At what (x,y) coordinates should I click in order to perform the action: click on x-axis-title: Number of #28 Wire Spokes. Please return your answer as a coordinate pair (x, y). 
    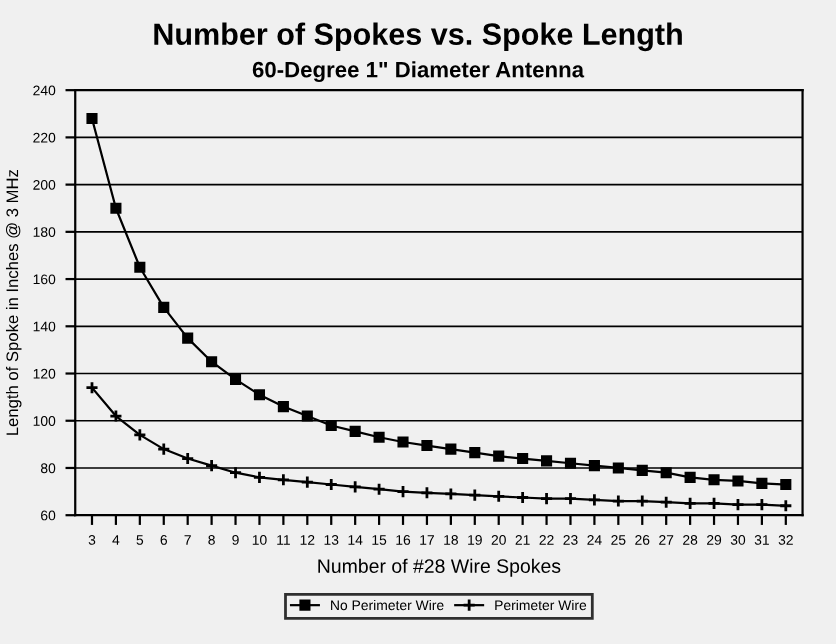
    Looking at the image, I should click on (439, 567).